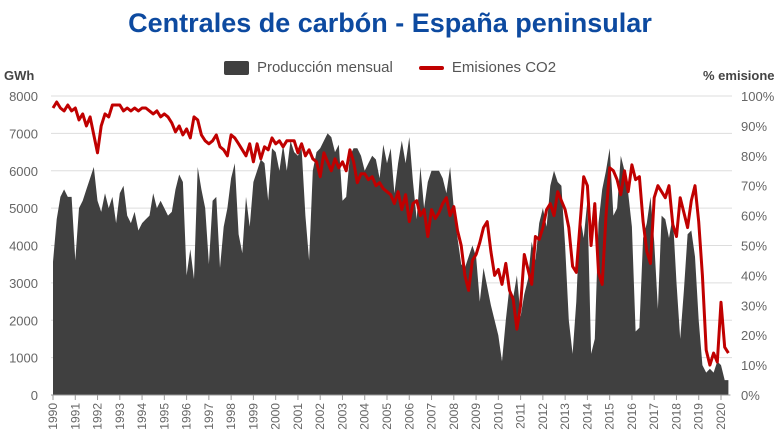  What do you see at coordinates (521, 416) in the screenshot?
I see `x-tick-label: 2011` at bounding box center [521, 416].